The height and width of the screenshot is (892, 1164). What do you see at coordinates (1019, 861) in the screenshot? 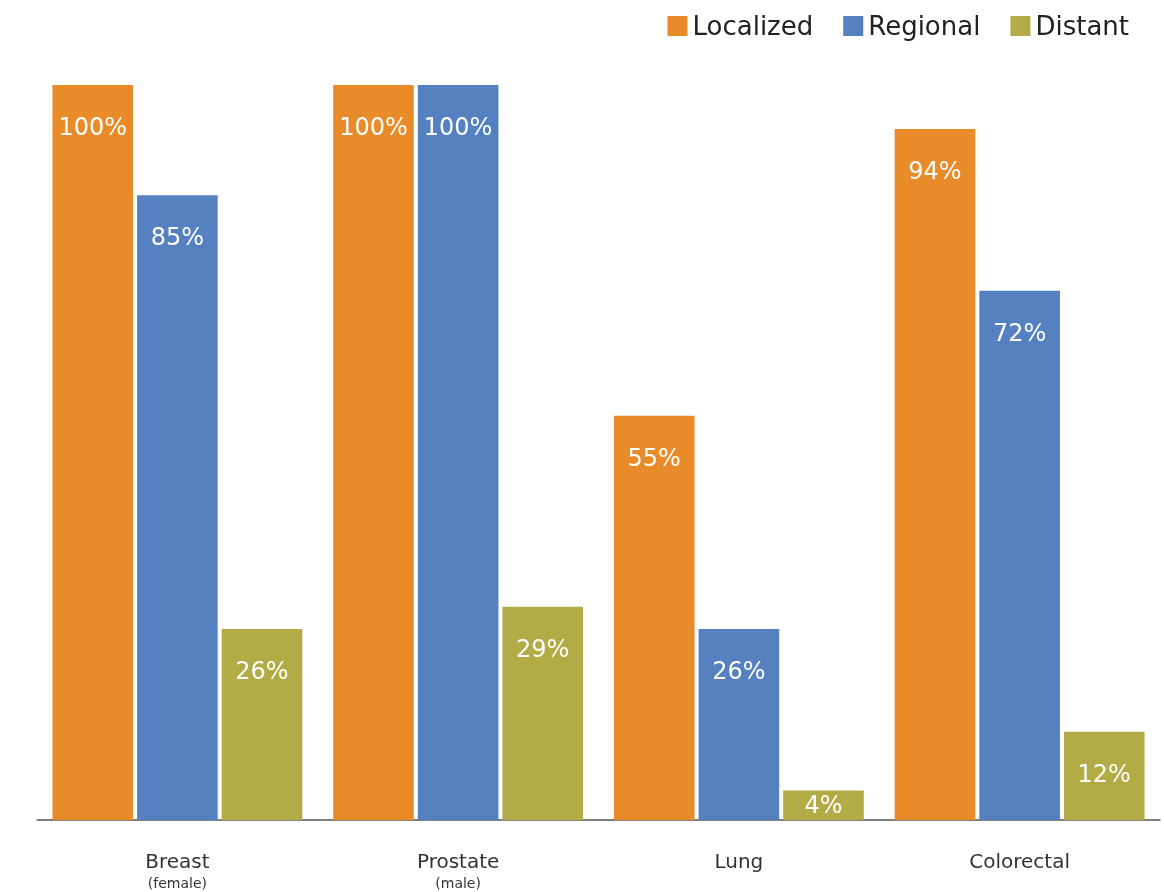
I see `x-tick-label: Colorectal` at bounding box center [1019, 861].